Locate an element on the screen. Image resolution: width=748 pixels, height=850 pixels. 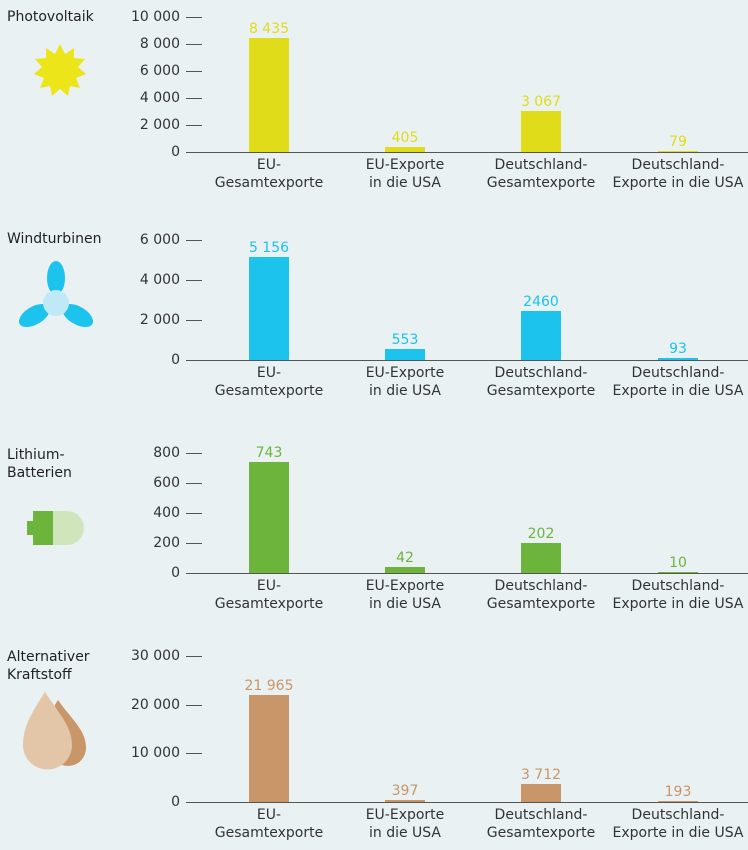
y-tick-label: 8 000 is located at coordinates (159, 44).